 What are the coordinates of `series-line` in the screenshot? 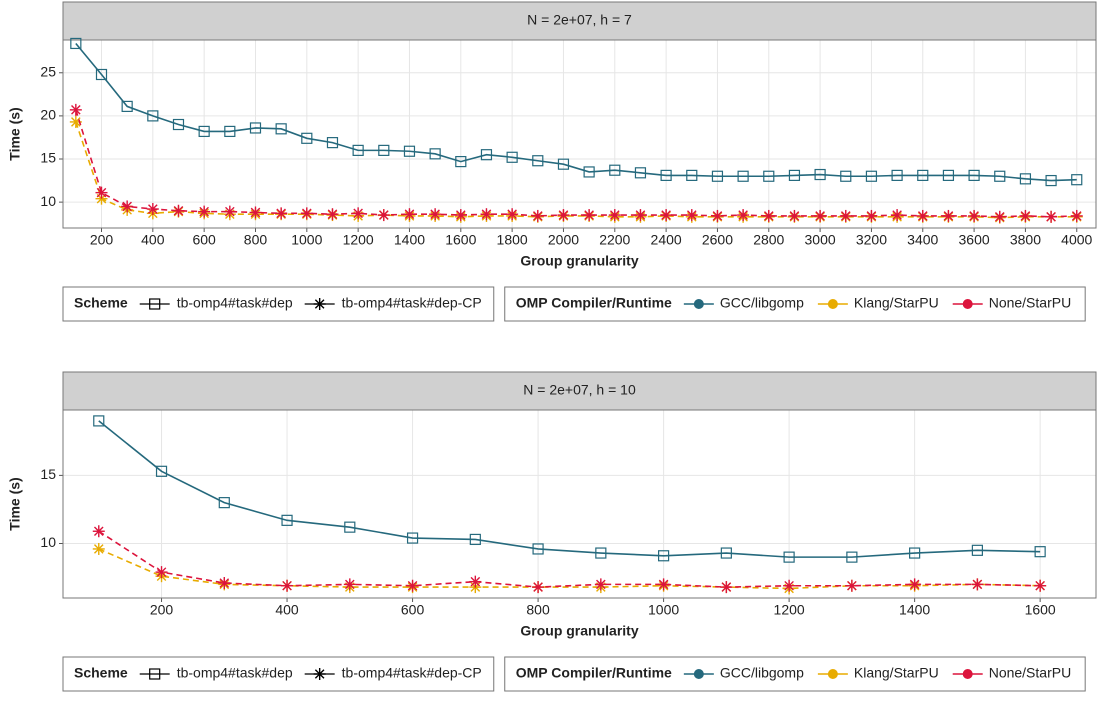 It's located at (569, 559).